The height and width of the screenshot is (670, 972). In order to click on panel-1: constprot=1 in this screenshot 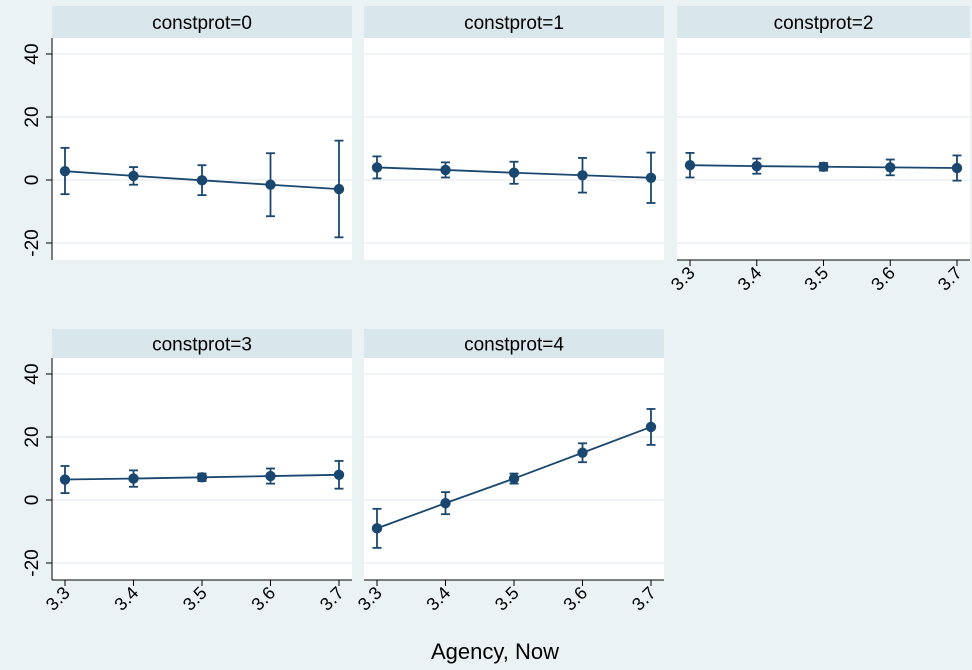, I will do `click(514, 133)`.